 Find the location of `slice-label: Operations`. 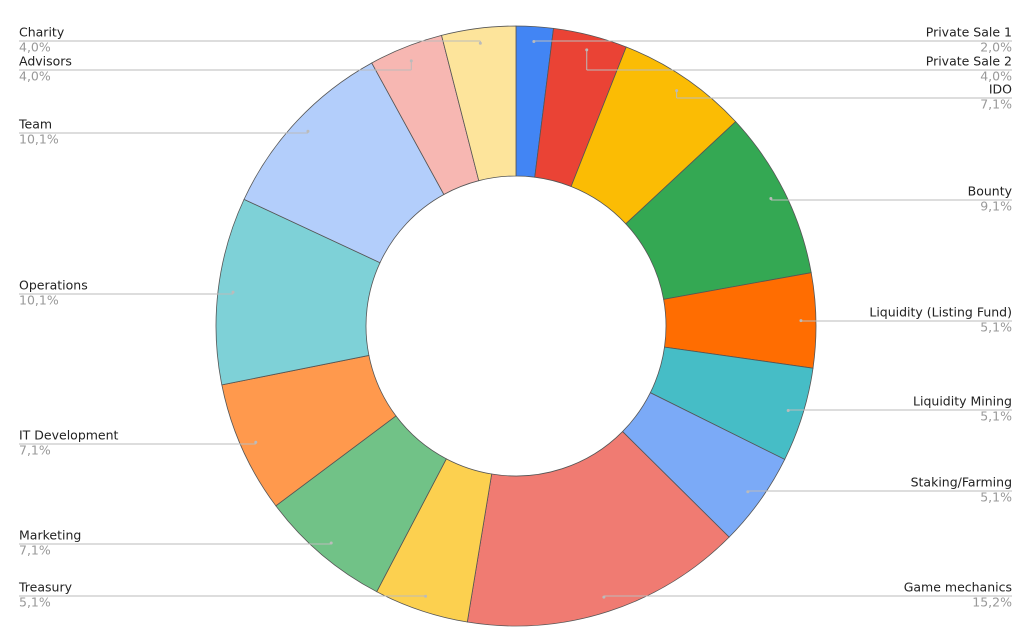

slice-label: Operations is located at coordinates (53, 285).